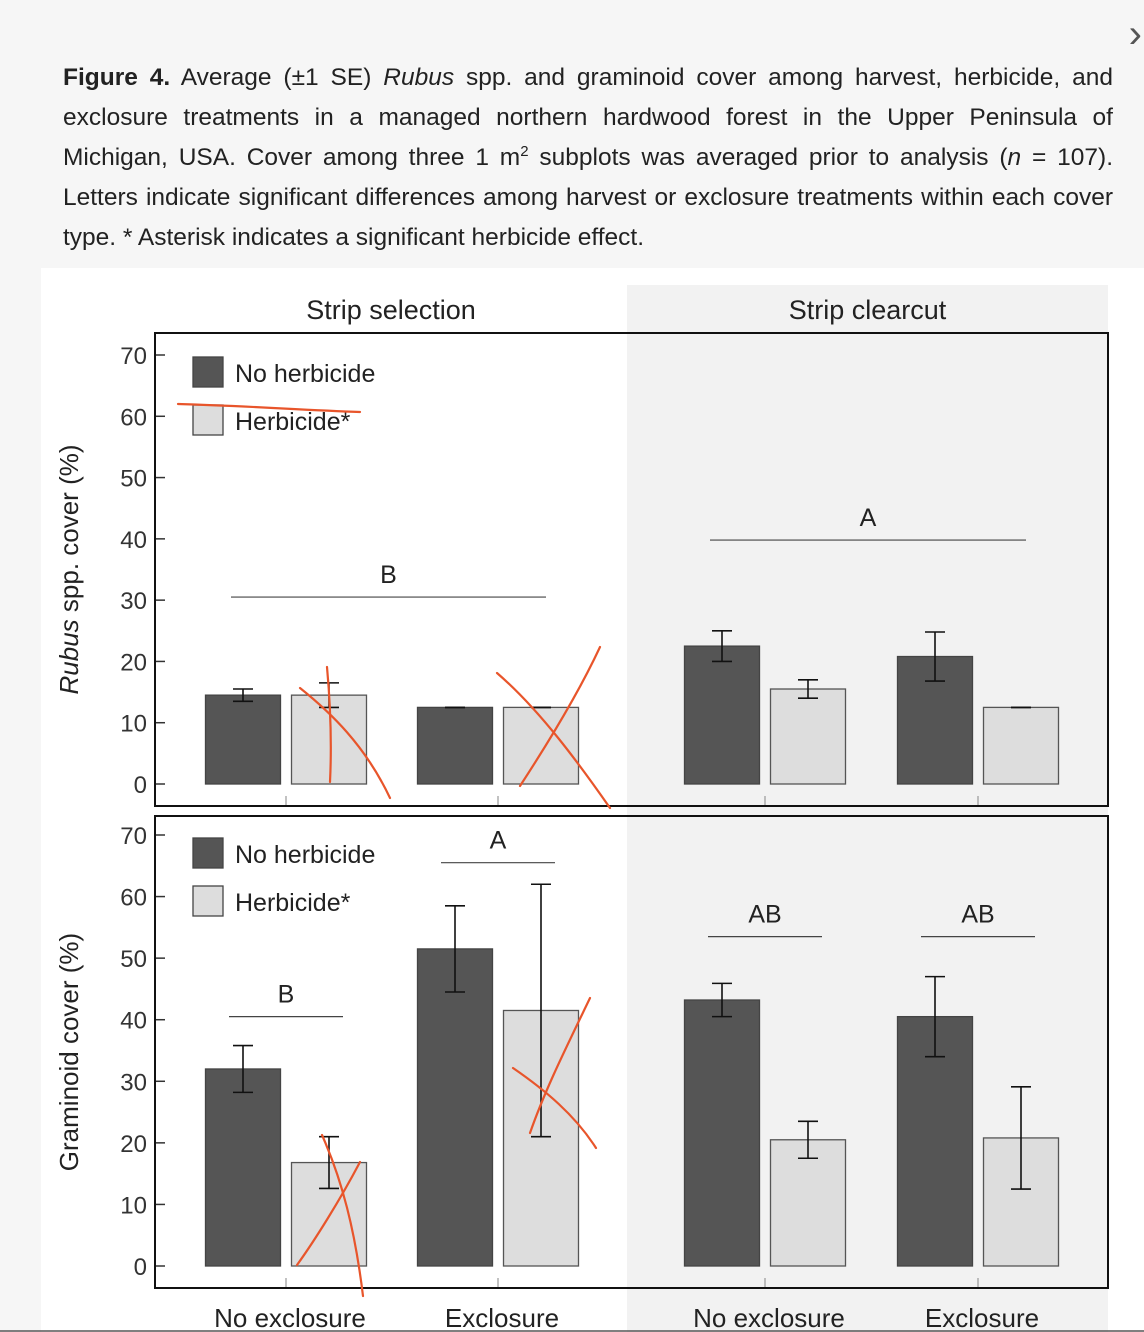 This screenshot has width=1144, height=1332. Describe the element at coordinates (391, 310) in the screenshot. I see `facet-title-strip-selection: Strip selection` at that location.